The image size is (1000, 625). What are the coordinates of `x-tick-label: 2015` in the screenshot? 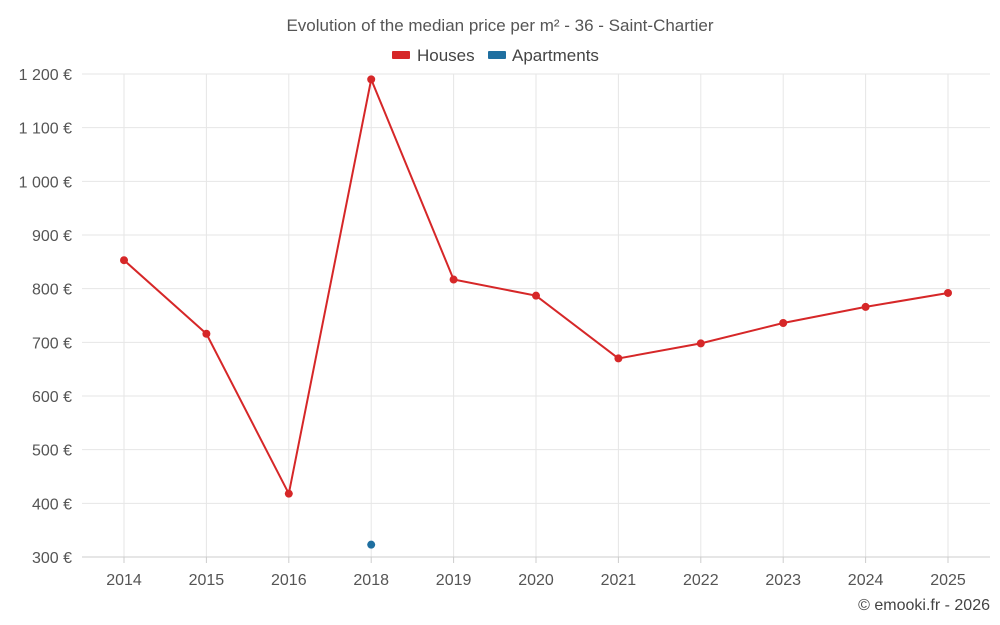 It's located at (207, 580).